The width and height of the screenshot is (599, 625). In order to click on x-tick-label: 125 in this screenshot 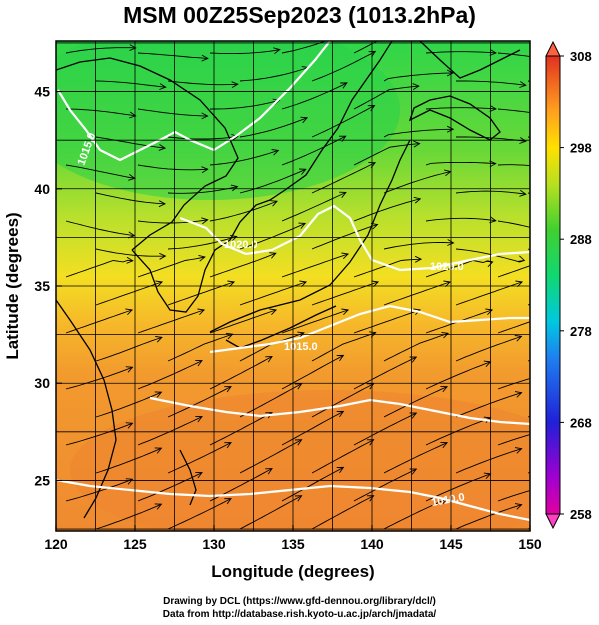, I will do `click(135, 544)`.